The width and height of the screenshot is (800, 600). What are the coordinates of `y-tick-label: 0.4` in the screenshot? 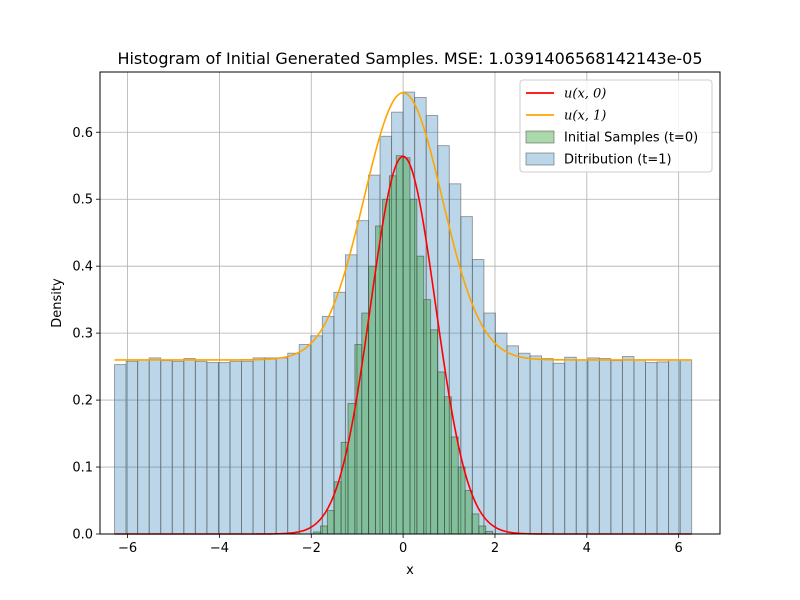 It's located at (82, 267).